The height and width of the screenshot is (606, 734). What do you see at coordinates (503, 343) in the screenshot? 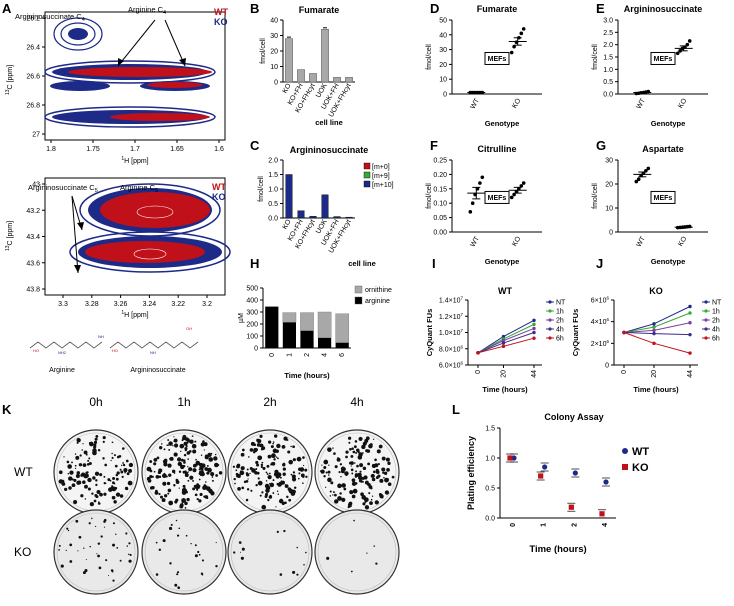
I see `panel-i-point` at bounding box center [503, 343].